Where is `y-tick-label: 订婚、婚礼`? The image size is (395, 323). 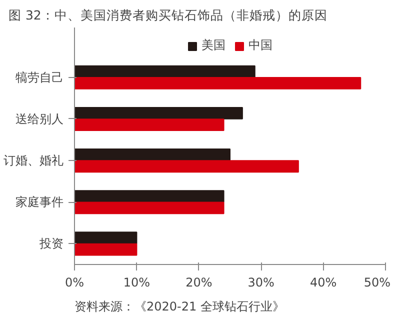 y-tick-label: 订婚、婚礼 is located at coordinates (34, 161).